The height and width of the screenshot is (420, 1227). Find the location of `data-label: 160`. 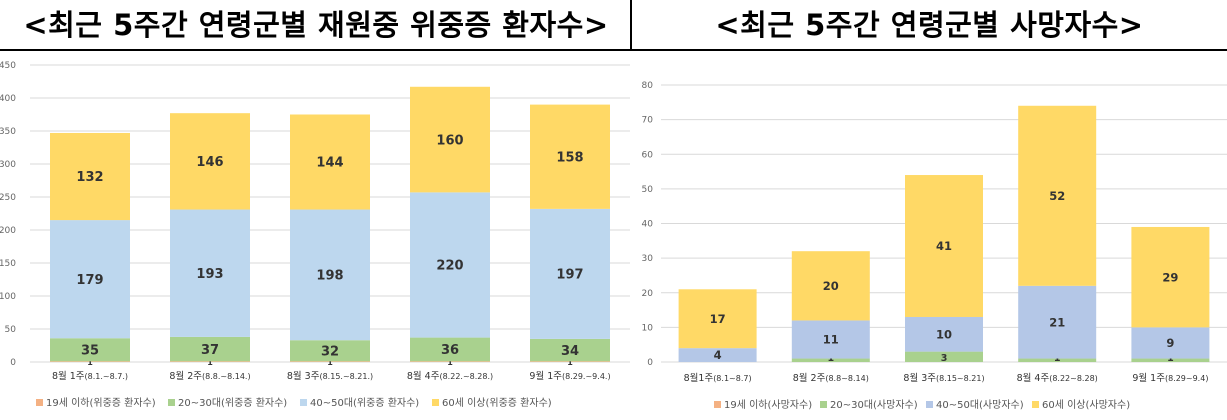

data-label: 160 is located at coordinates (449, 140).